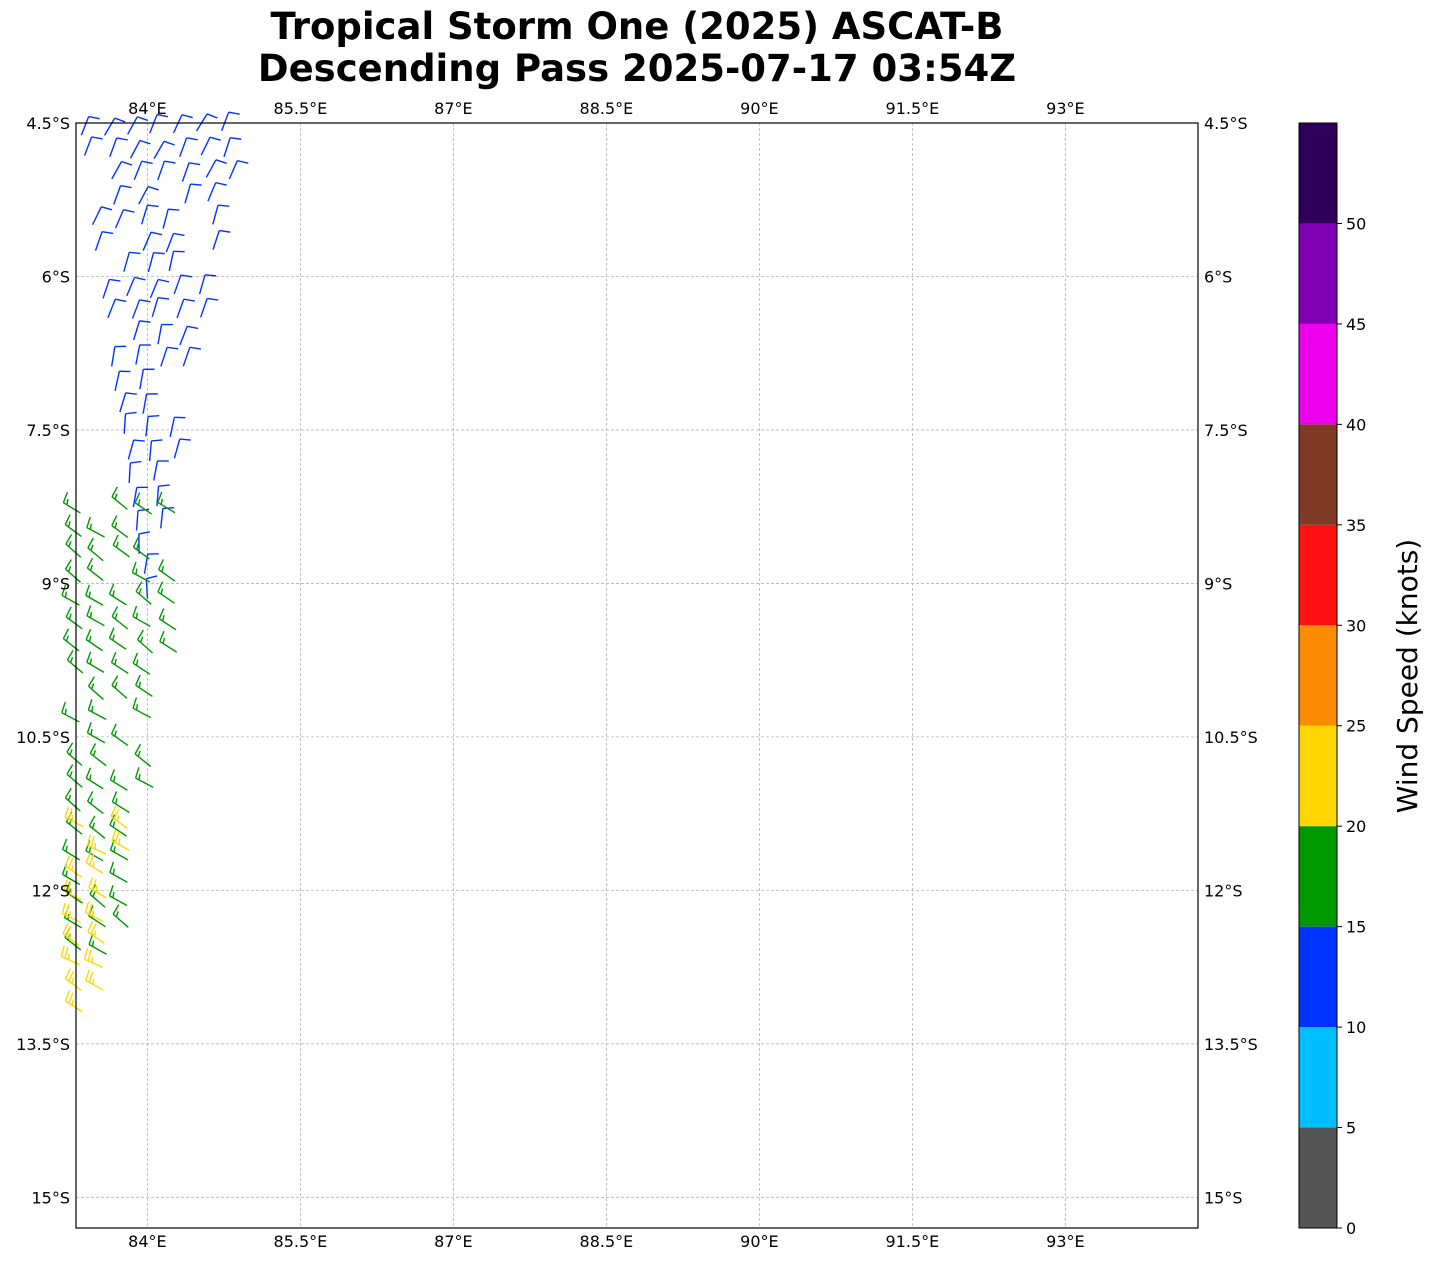 Image resolution: width=1436 pixels, height=1264 pixels. What do you see at coordinates (147, 1241) in the screenshot?
I see `x-tick-label-bottom: 84°E` at bounding box center [147, 1241].